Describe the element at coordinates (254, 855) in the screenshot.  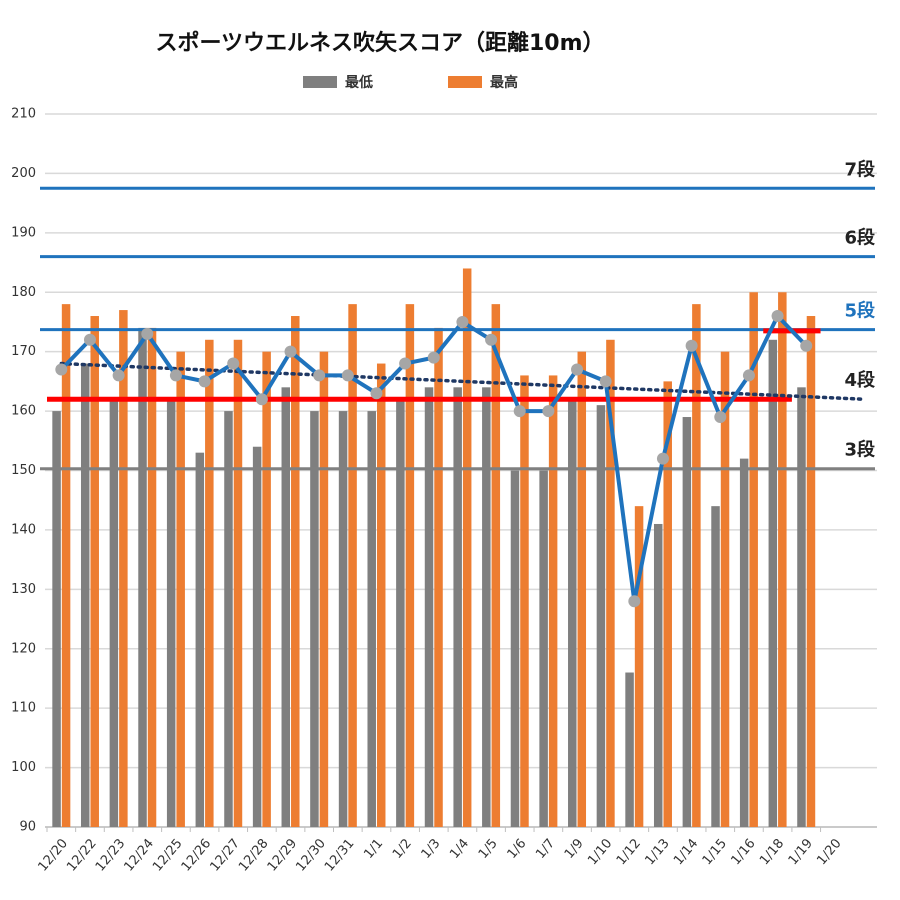
I see `x-tick-label: 12/28` at that location.